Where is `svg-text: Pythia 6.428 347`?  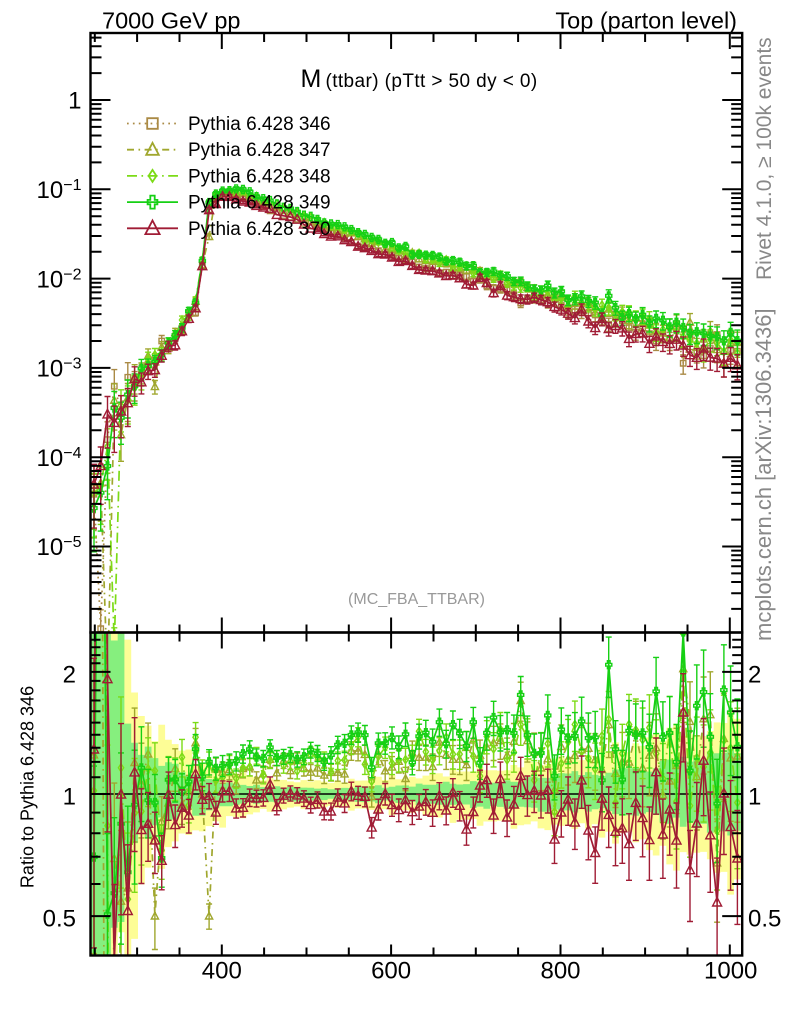
svg-text: Pythia 6.428 347 is located at coordinates (259, 150).